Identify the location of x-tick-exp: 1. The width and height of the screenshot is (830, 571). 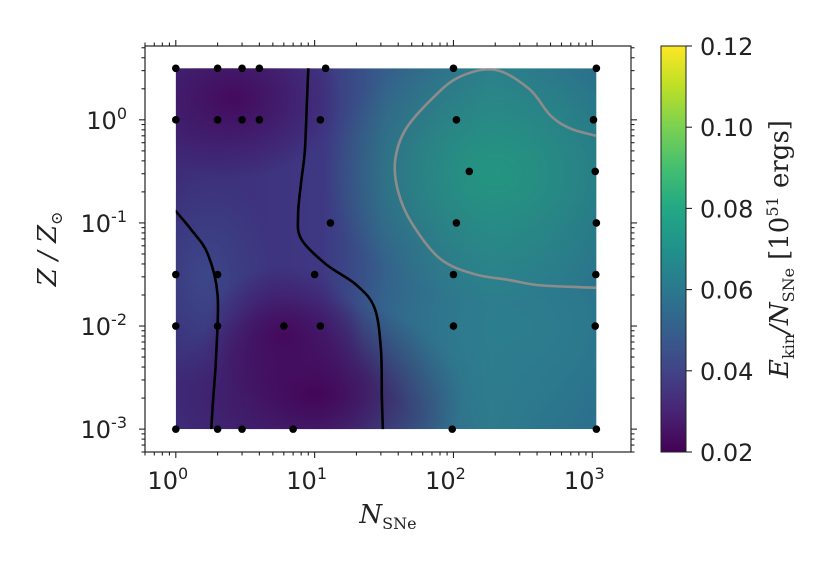
(322, 473).